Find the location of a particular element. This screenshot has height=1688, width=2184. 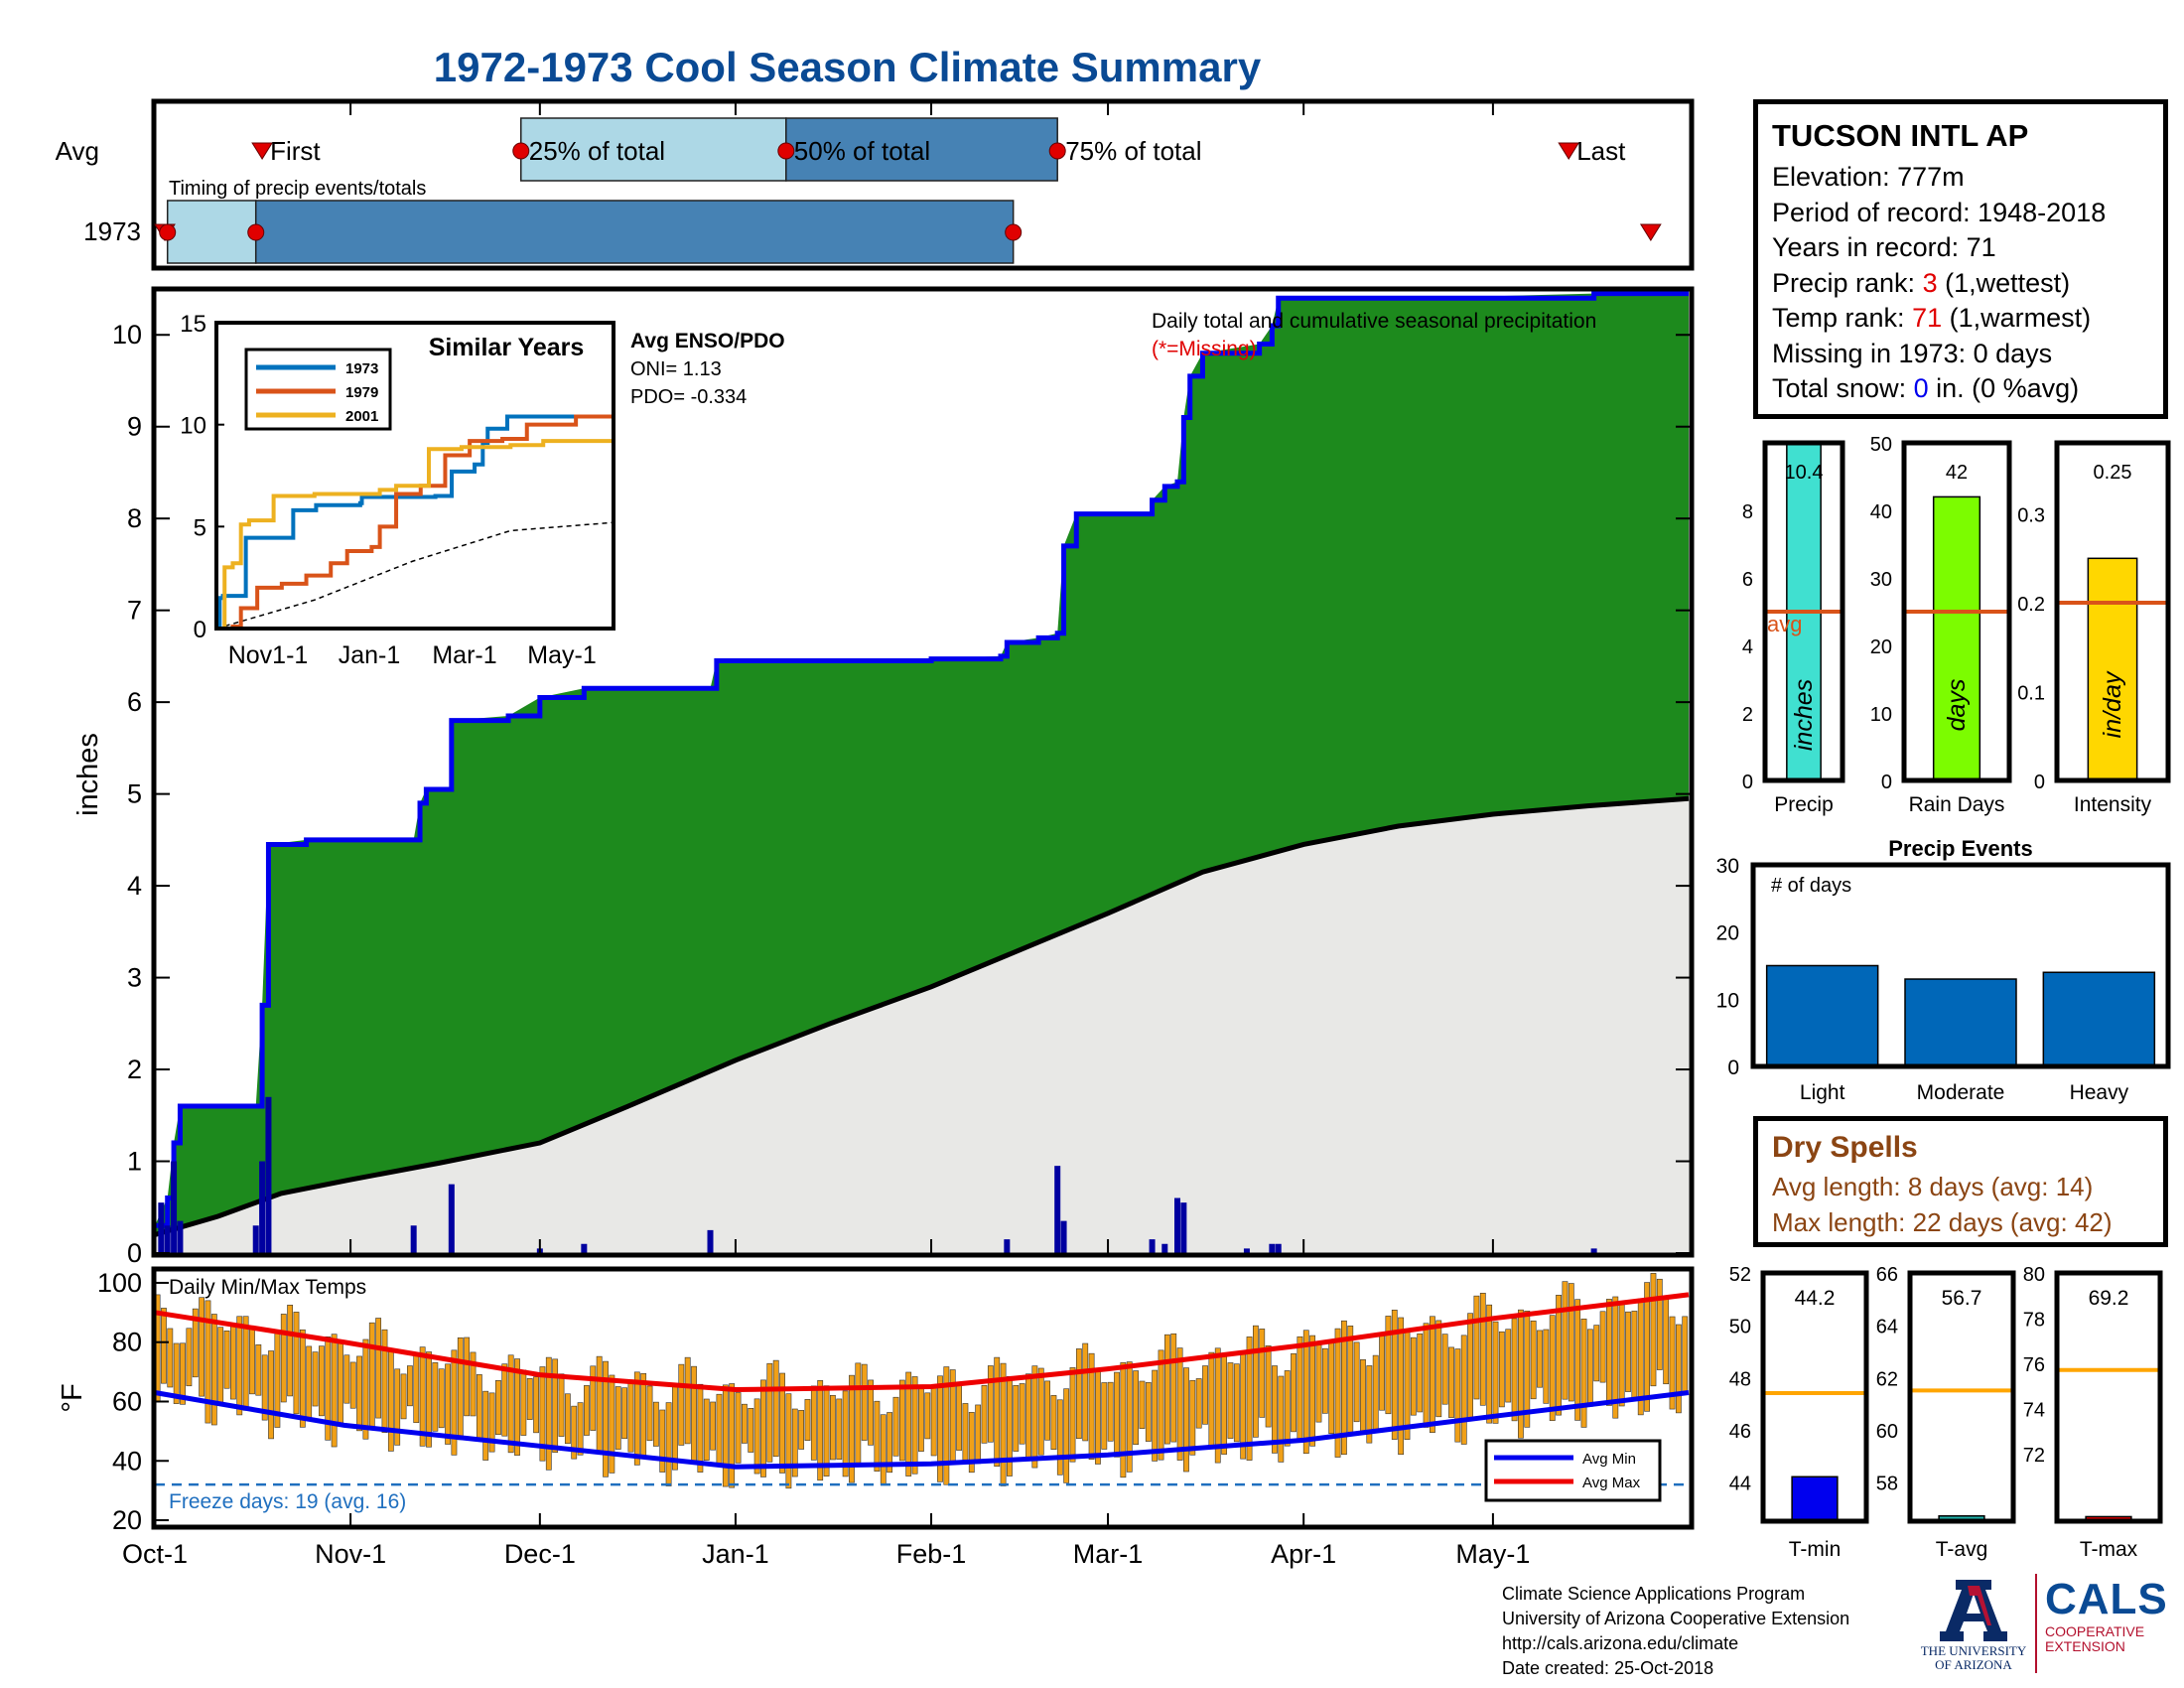

precip-rank-value: 3 is located at coordinates (1930, 282).